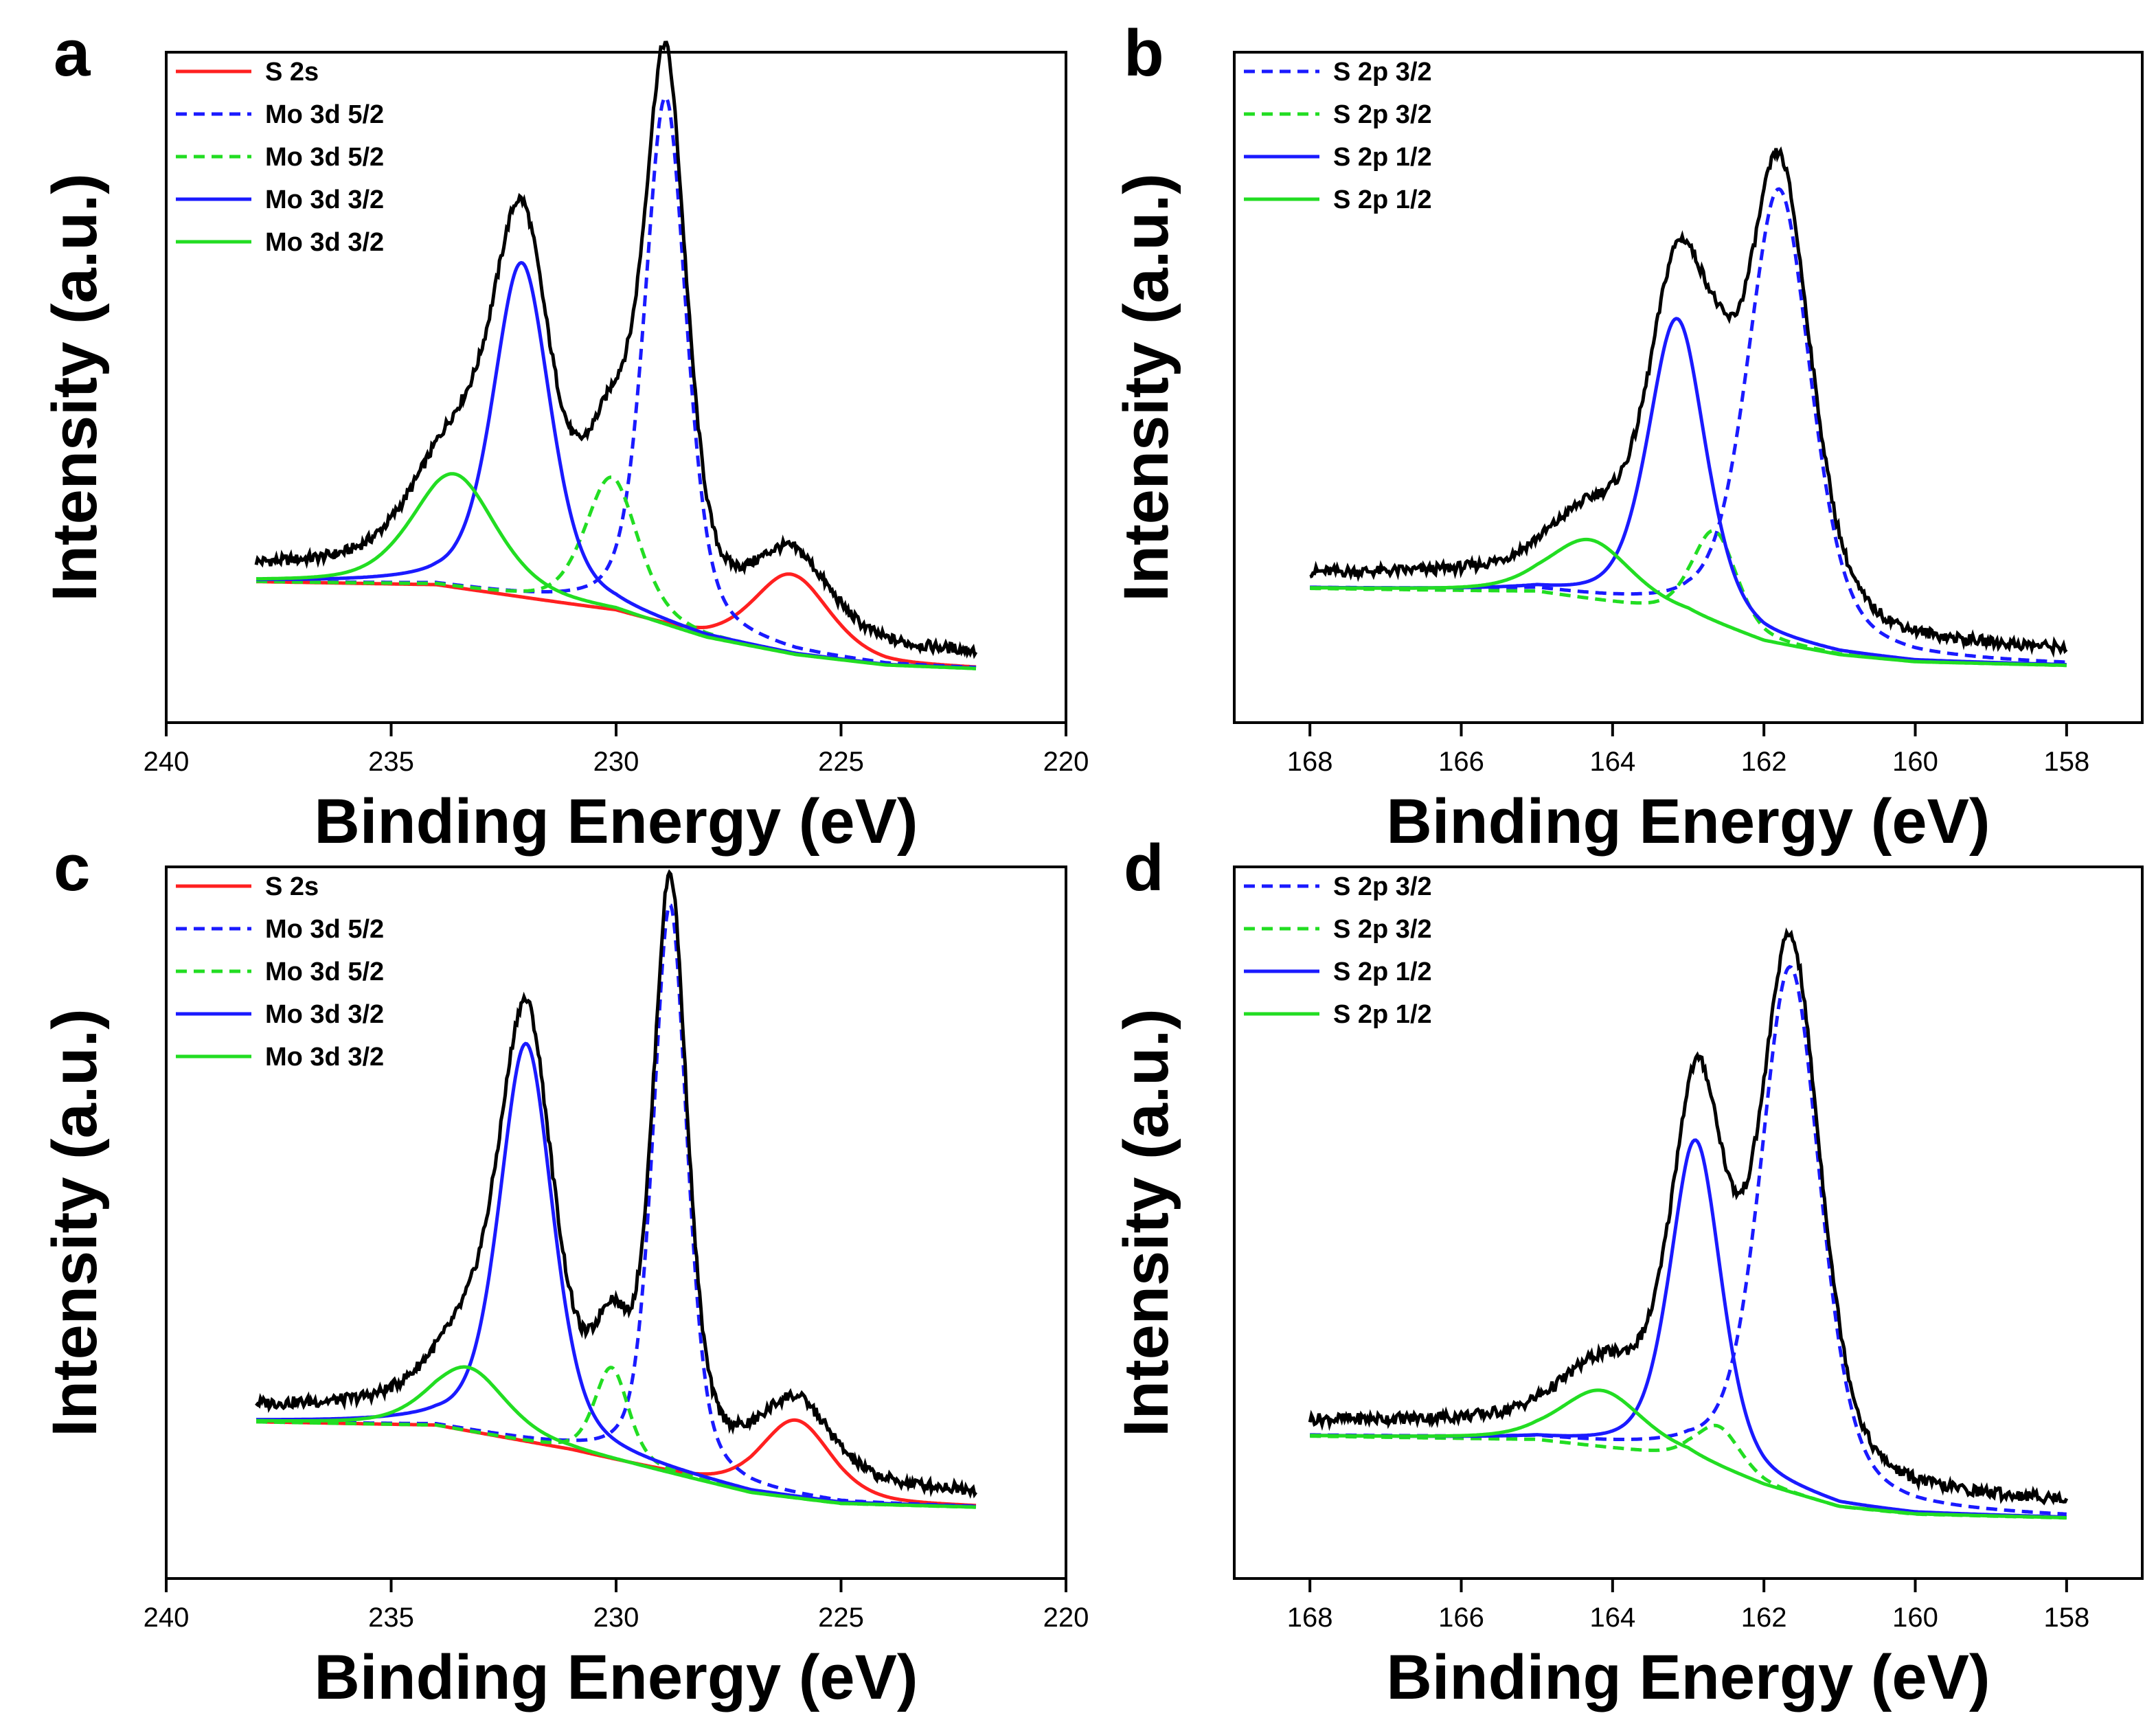 This screenshot has height=1731, width=2156. I want to click on panel-letter: d, so click(1144, 868).